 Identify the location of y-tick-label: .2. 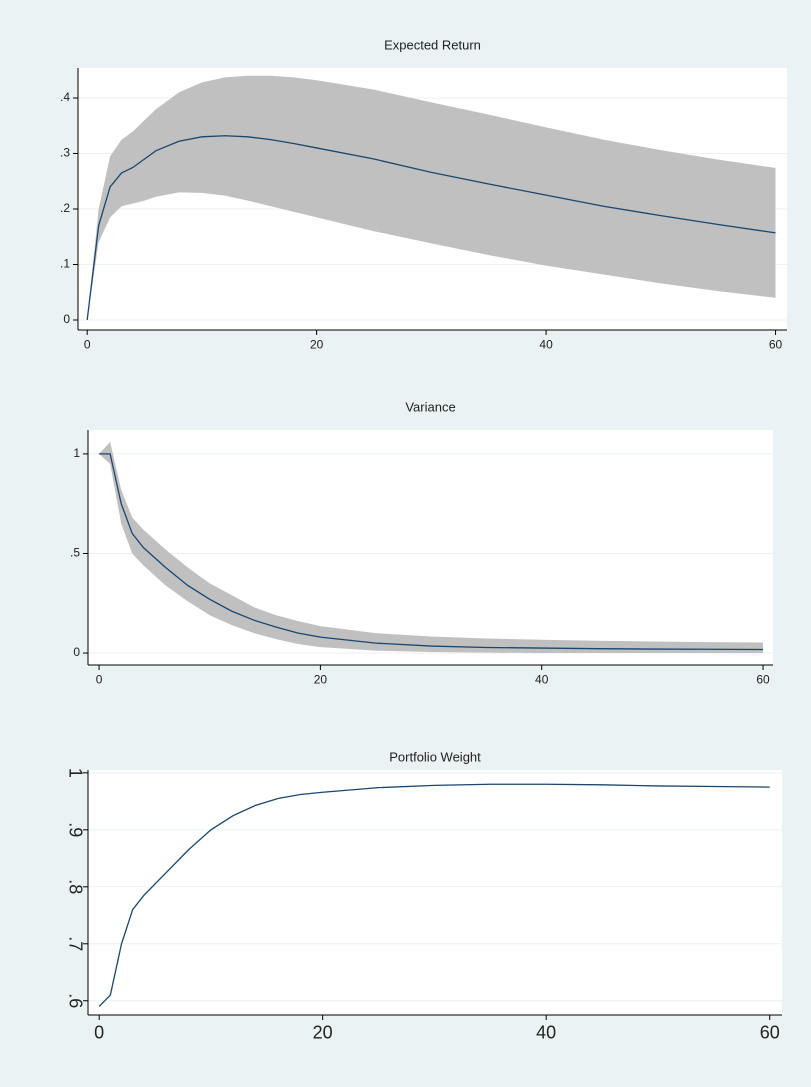
(65, 208).